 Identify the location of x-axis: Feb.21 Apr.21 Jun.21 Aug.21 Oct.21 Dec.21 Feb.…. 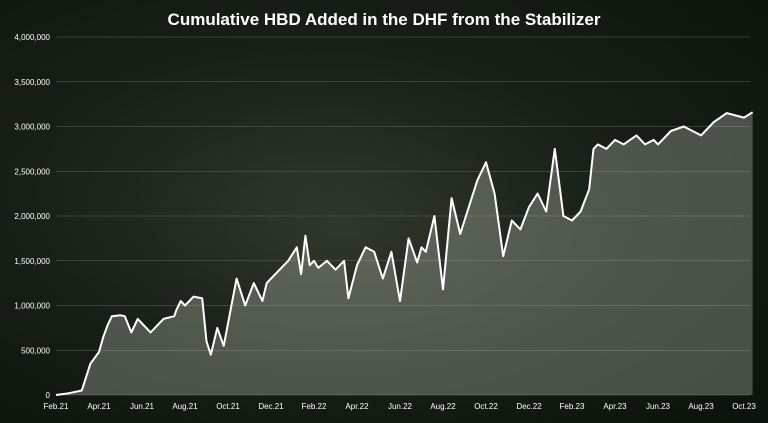
(400, 406).